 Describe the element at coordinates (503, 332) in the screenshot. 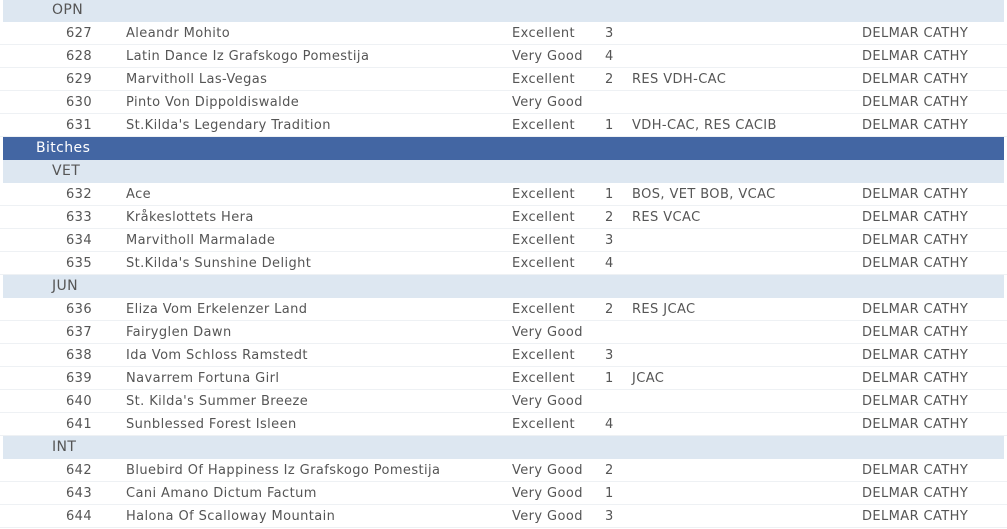

I see `table-row: 637 Fairyglen Dawn Very Good DELMAR CATHY` at that location.